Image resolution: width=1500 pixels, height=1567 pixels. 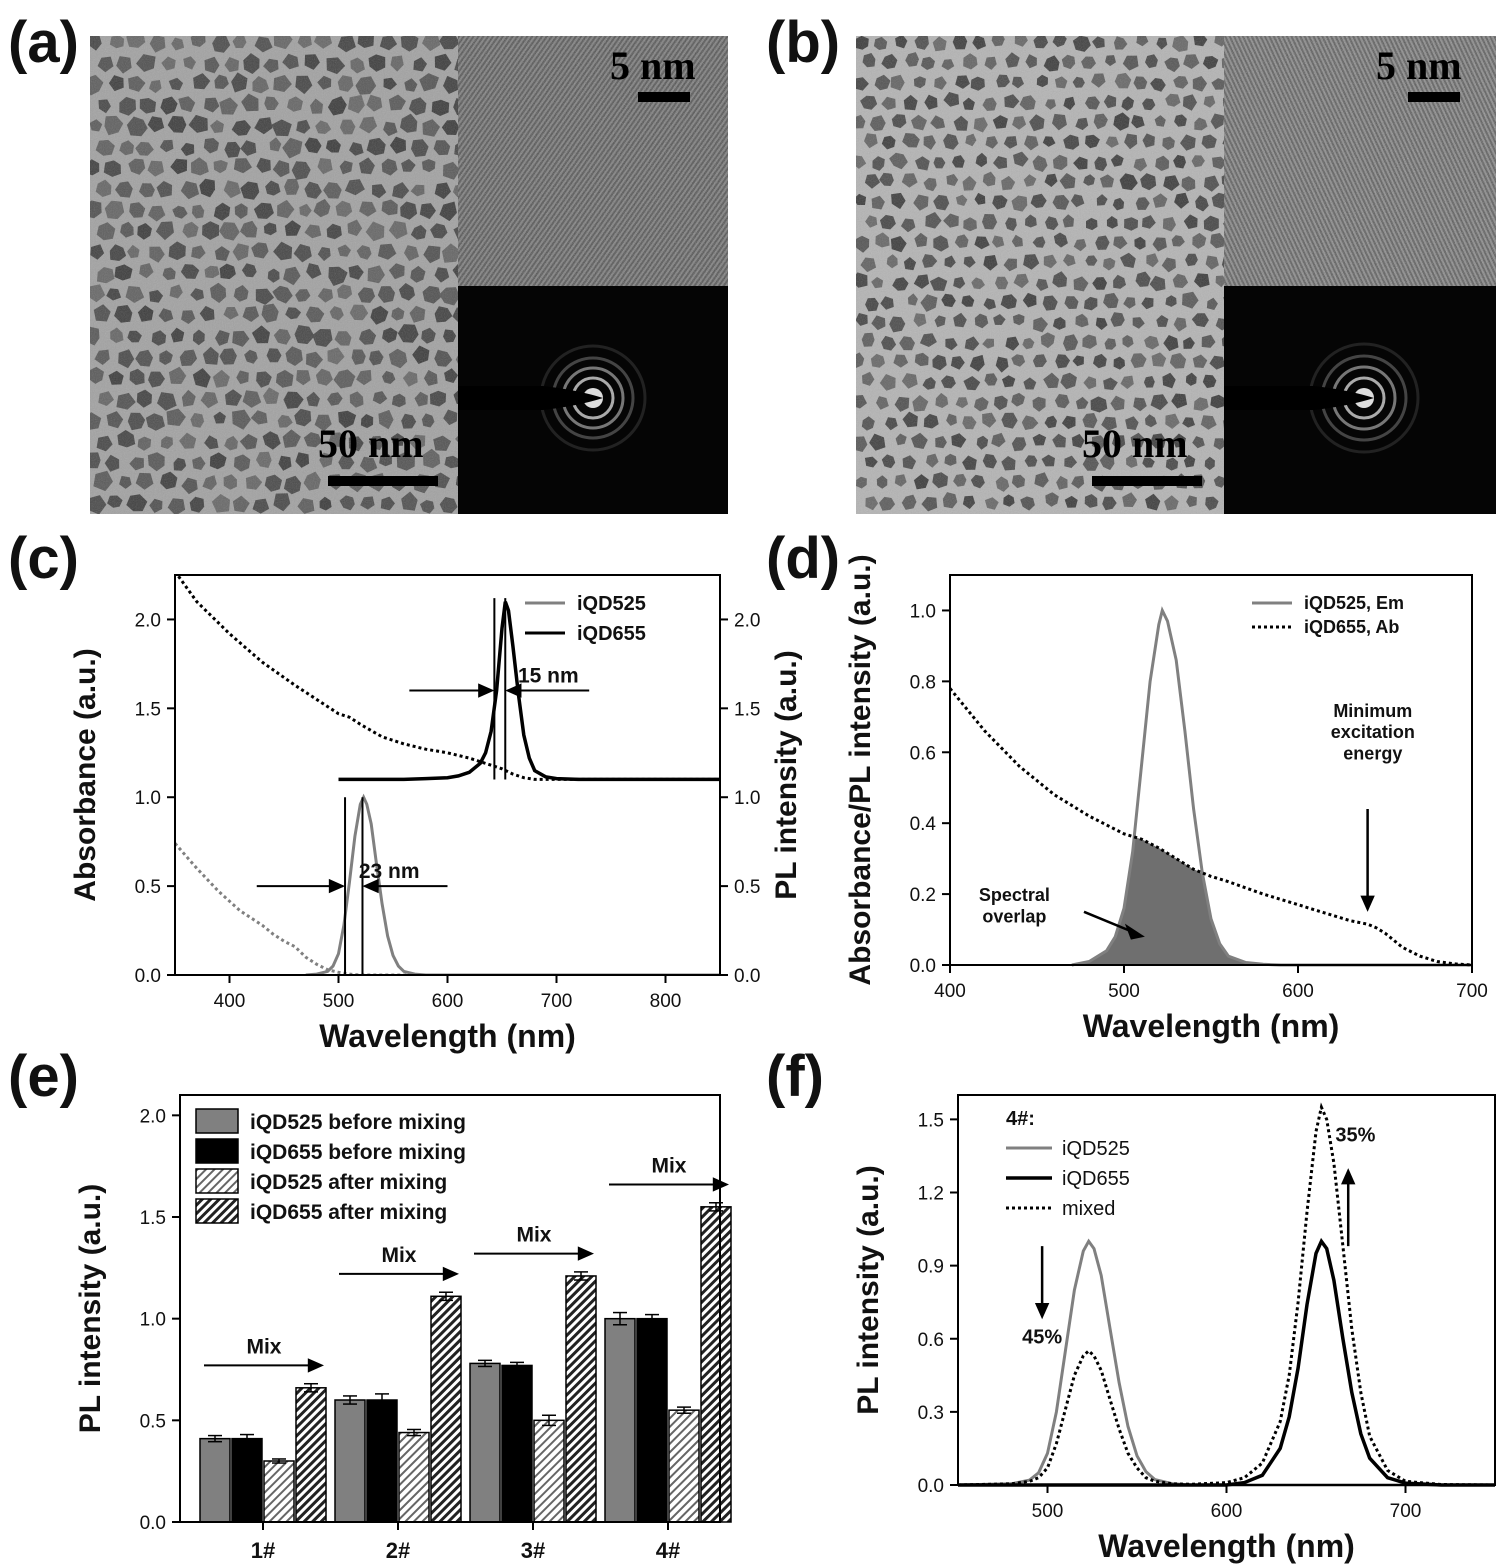 I want to click on inset-scale-bar-a, so click(x=664, y=97).